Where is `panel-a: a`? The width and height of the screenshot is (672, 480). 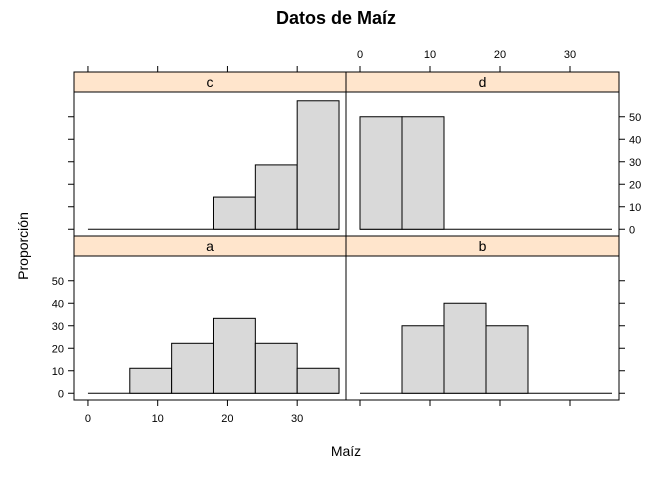
panel-a: a is located at coordinates (210, 314).